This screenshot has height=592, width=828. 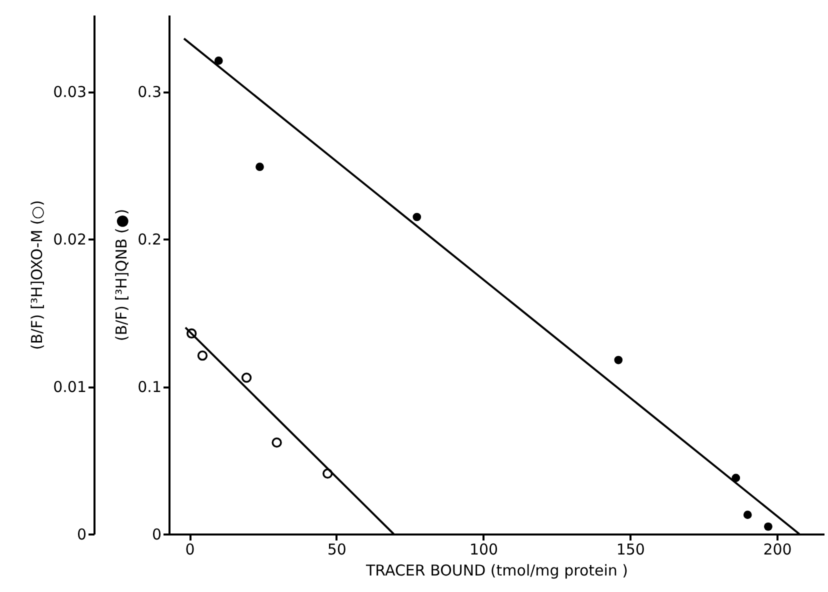 What do you see at coordinates (496, 571) in the screenshot?
I see `x-axis-title: TRACER BOUND (tmol/mg protein )` at bounding box center [496, 571].